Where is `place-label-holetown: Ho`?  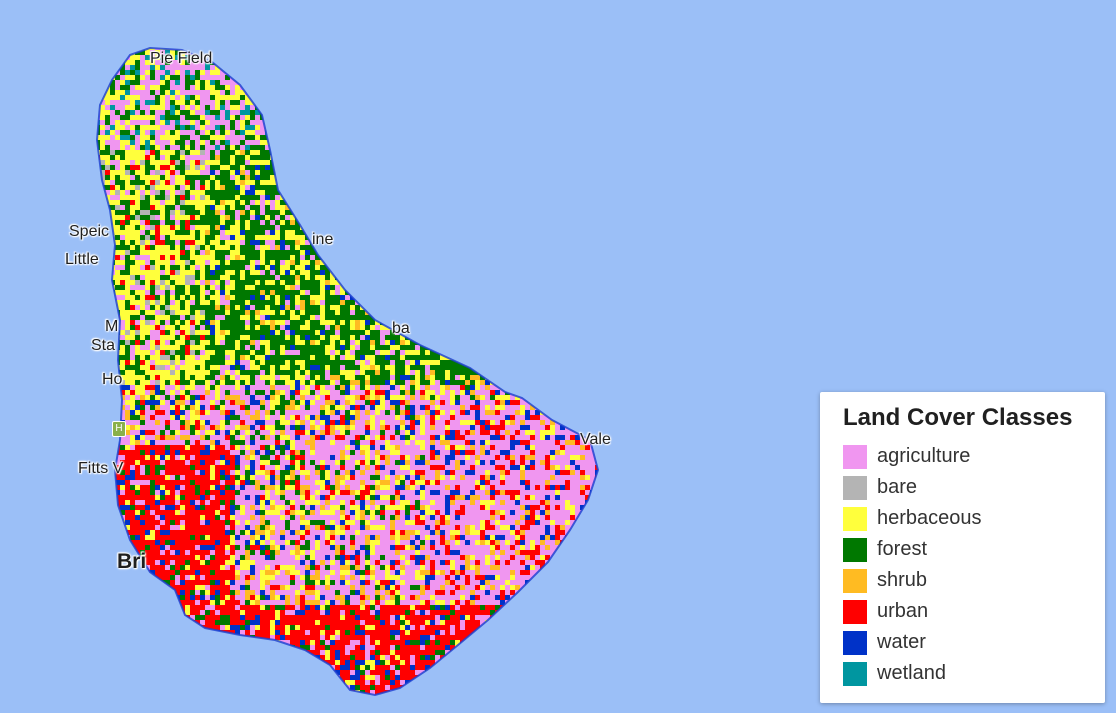
place-label-holetown: Ho is located at coordinates (112, 379).